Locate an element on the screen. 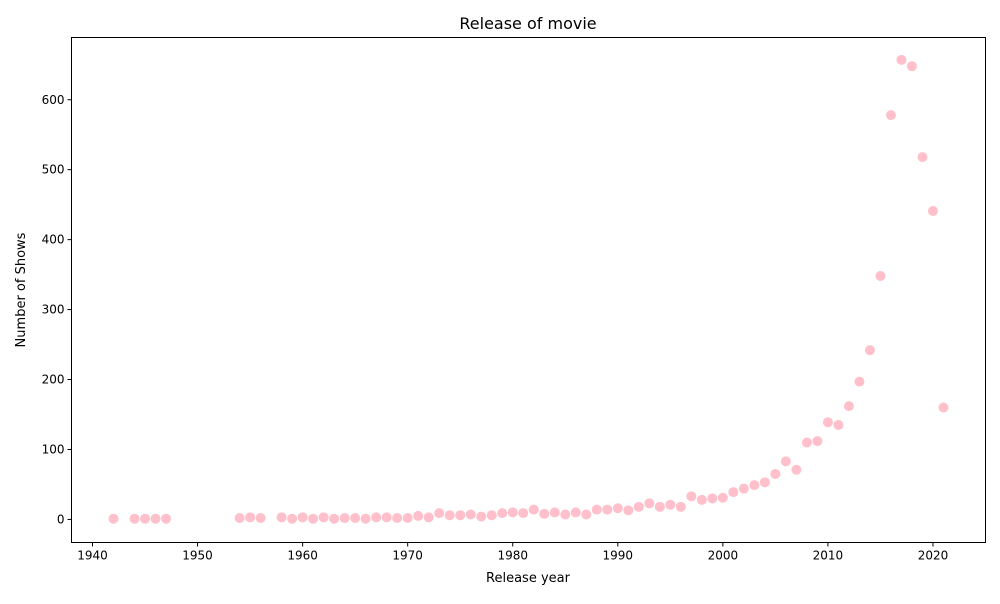  x-tick-label: 1990 is located at coordinates (618, 556).